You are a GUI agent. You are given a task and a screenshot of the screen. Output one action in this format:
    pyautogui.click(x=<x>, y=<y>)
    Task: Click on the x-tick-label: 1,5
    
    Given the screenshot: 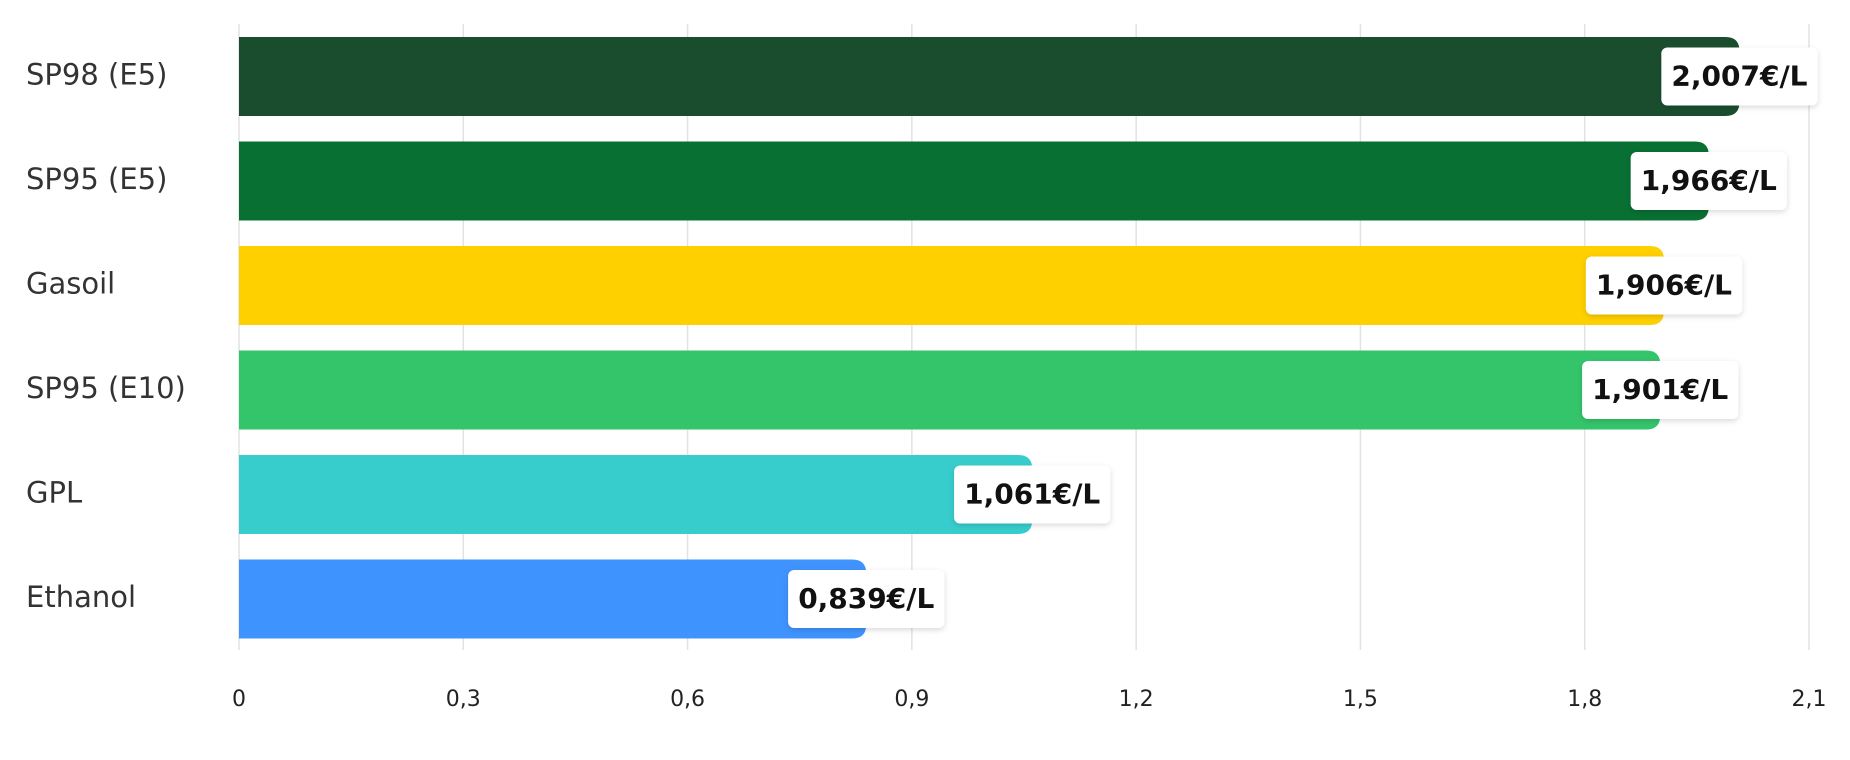 What is the action you would take?
    pyautogui.click(x=1360, y=699)
    